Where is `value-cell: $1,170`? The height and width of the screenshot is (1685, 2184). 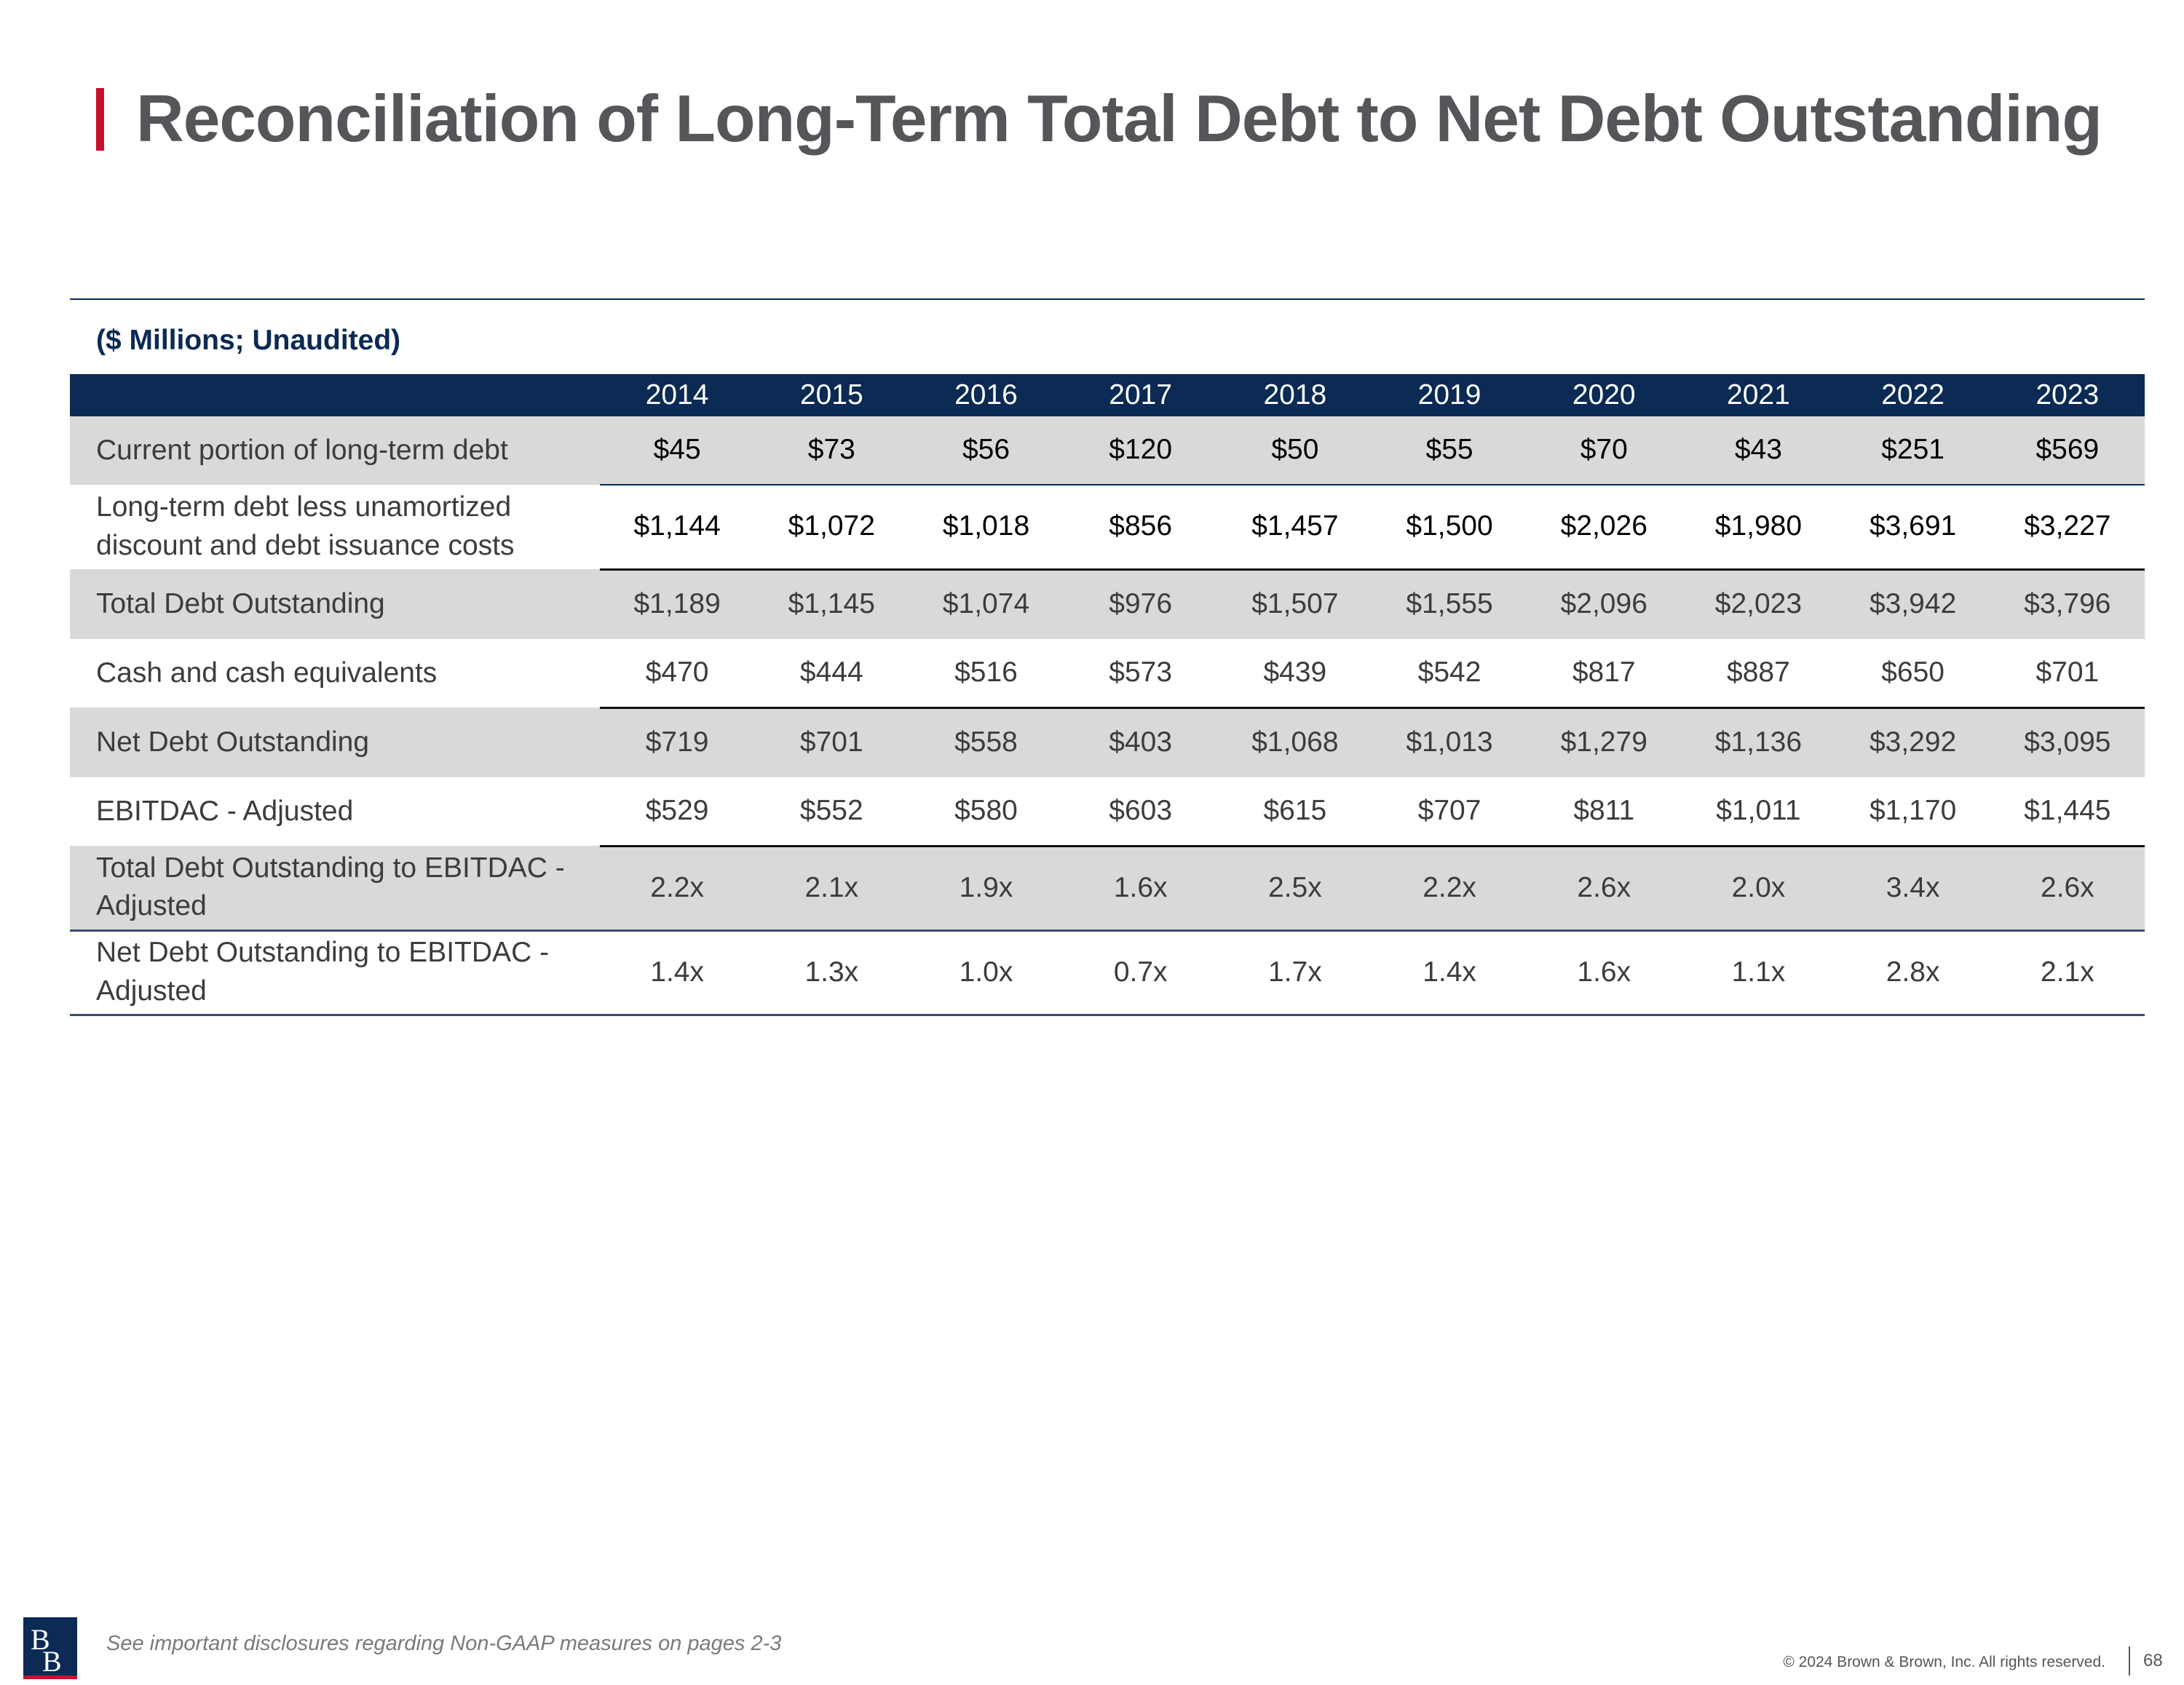 value-cell: $1,170 is located at coordinates (1912, 812).